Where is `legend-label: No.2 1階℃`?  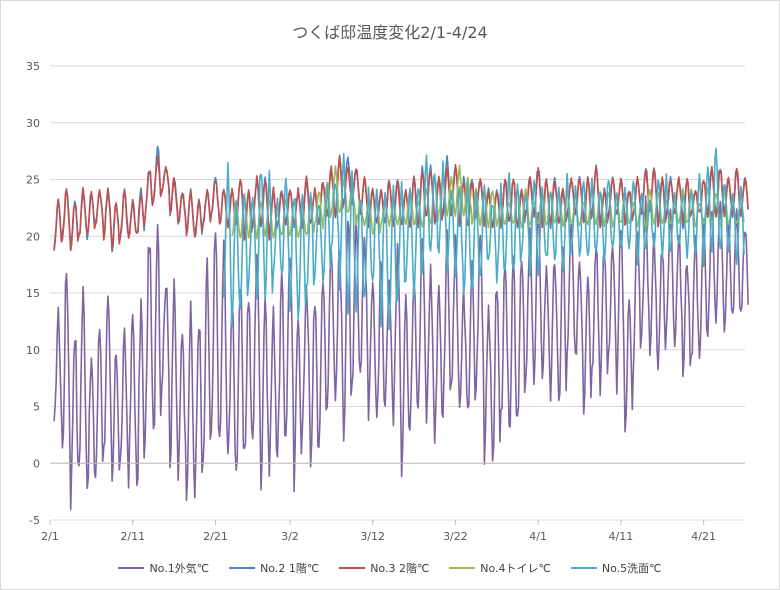 legend-label: No.2 1階℃ is located at coordinates (290, 568).